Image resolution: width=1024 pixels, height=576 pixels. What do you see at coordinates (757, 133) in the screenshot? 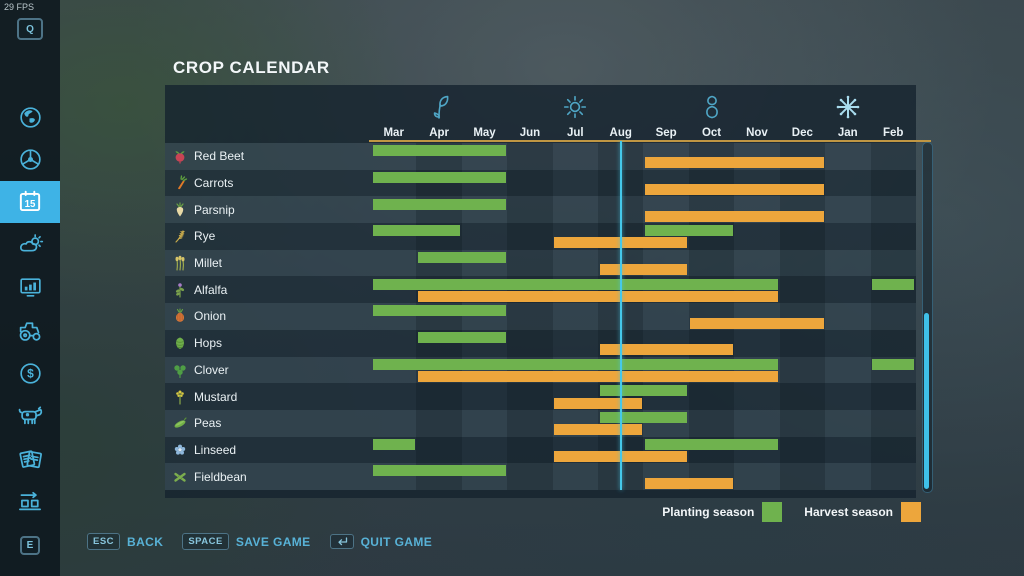
I see `month-label-nov: Nov` at bounding box center [757, 133].